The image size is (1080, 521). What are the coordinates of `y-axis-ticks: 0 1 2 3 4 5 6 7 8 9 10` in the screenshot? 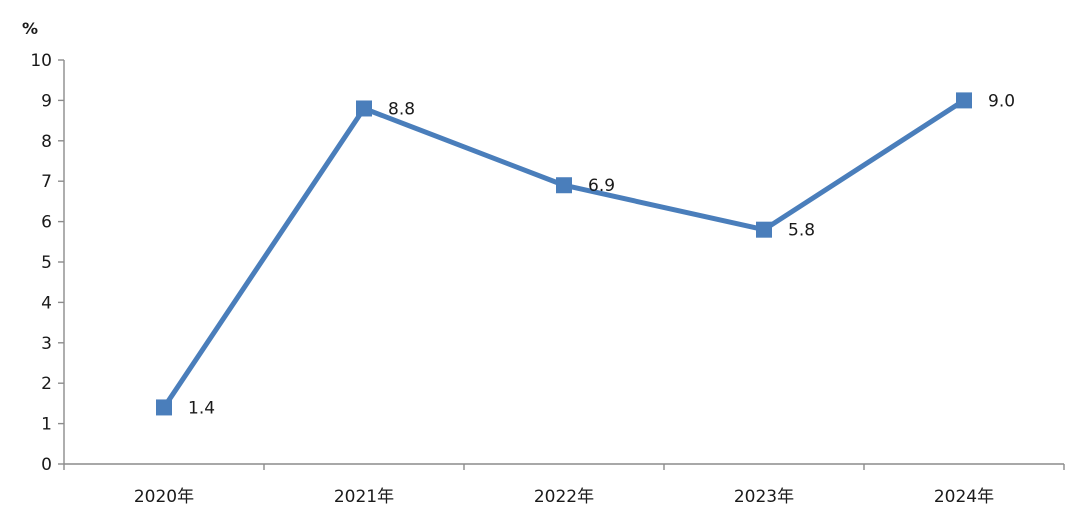 It's located at (47, 263).